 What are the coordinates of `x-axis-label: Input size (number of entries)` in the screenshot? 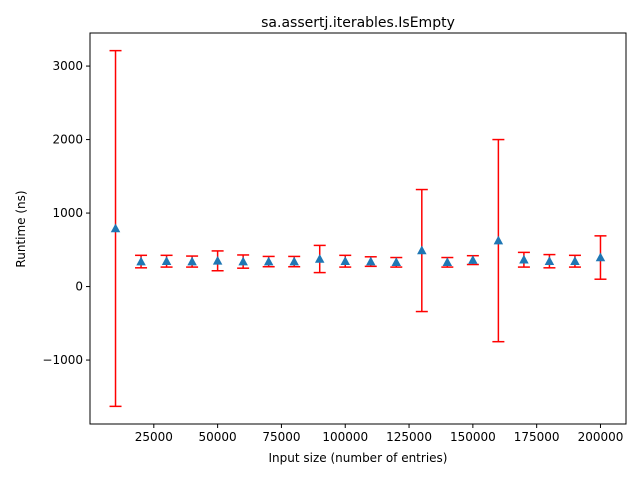 It's located at (358, 458).